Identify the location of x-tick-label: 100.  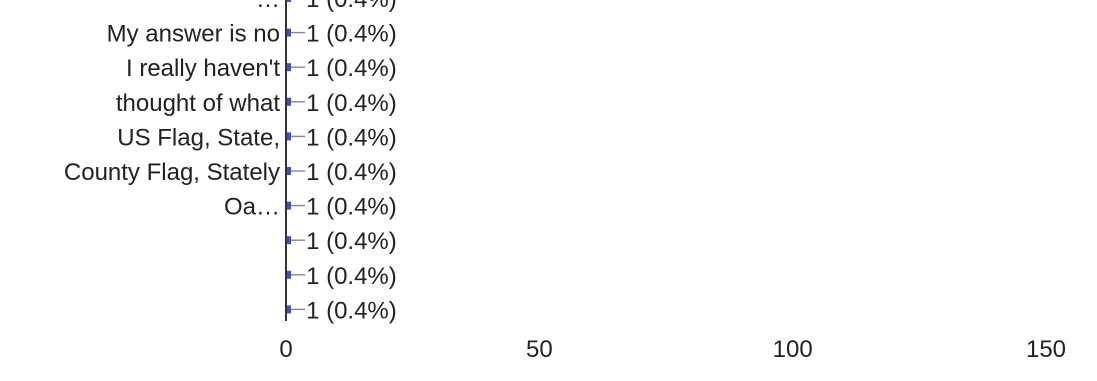
(793, 349).